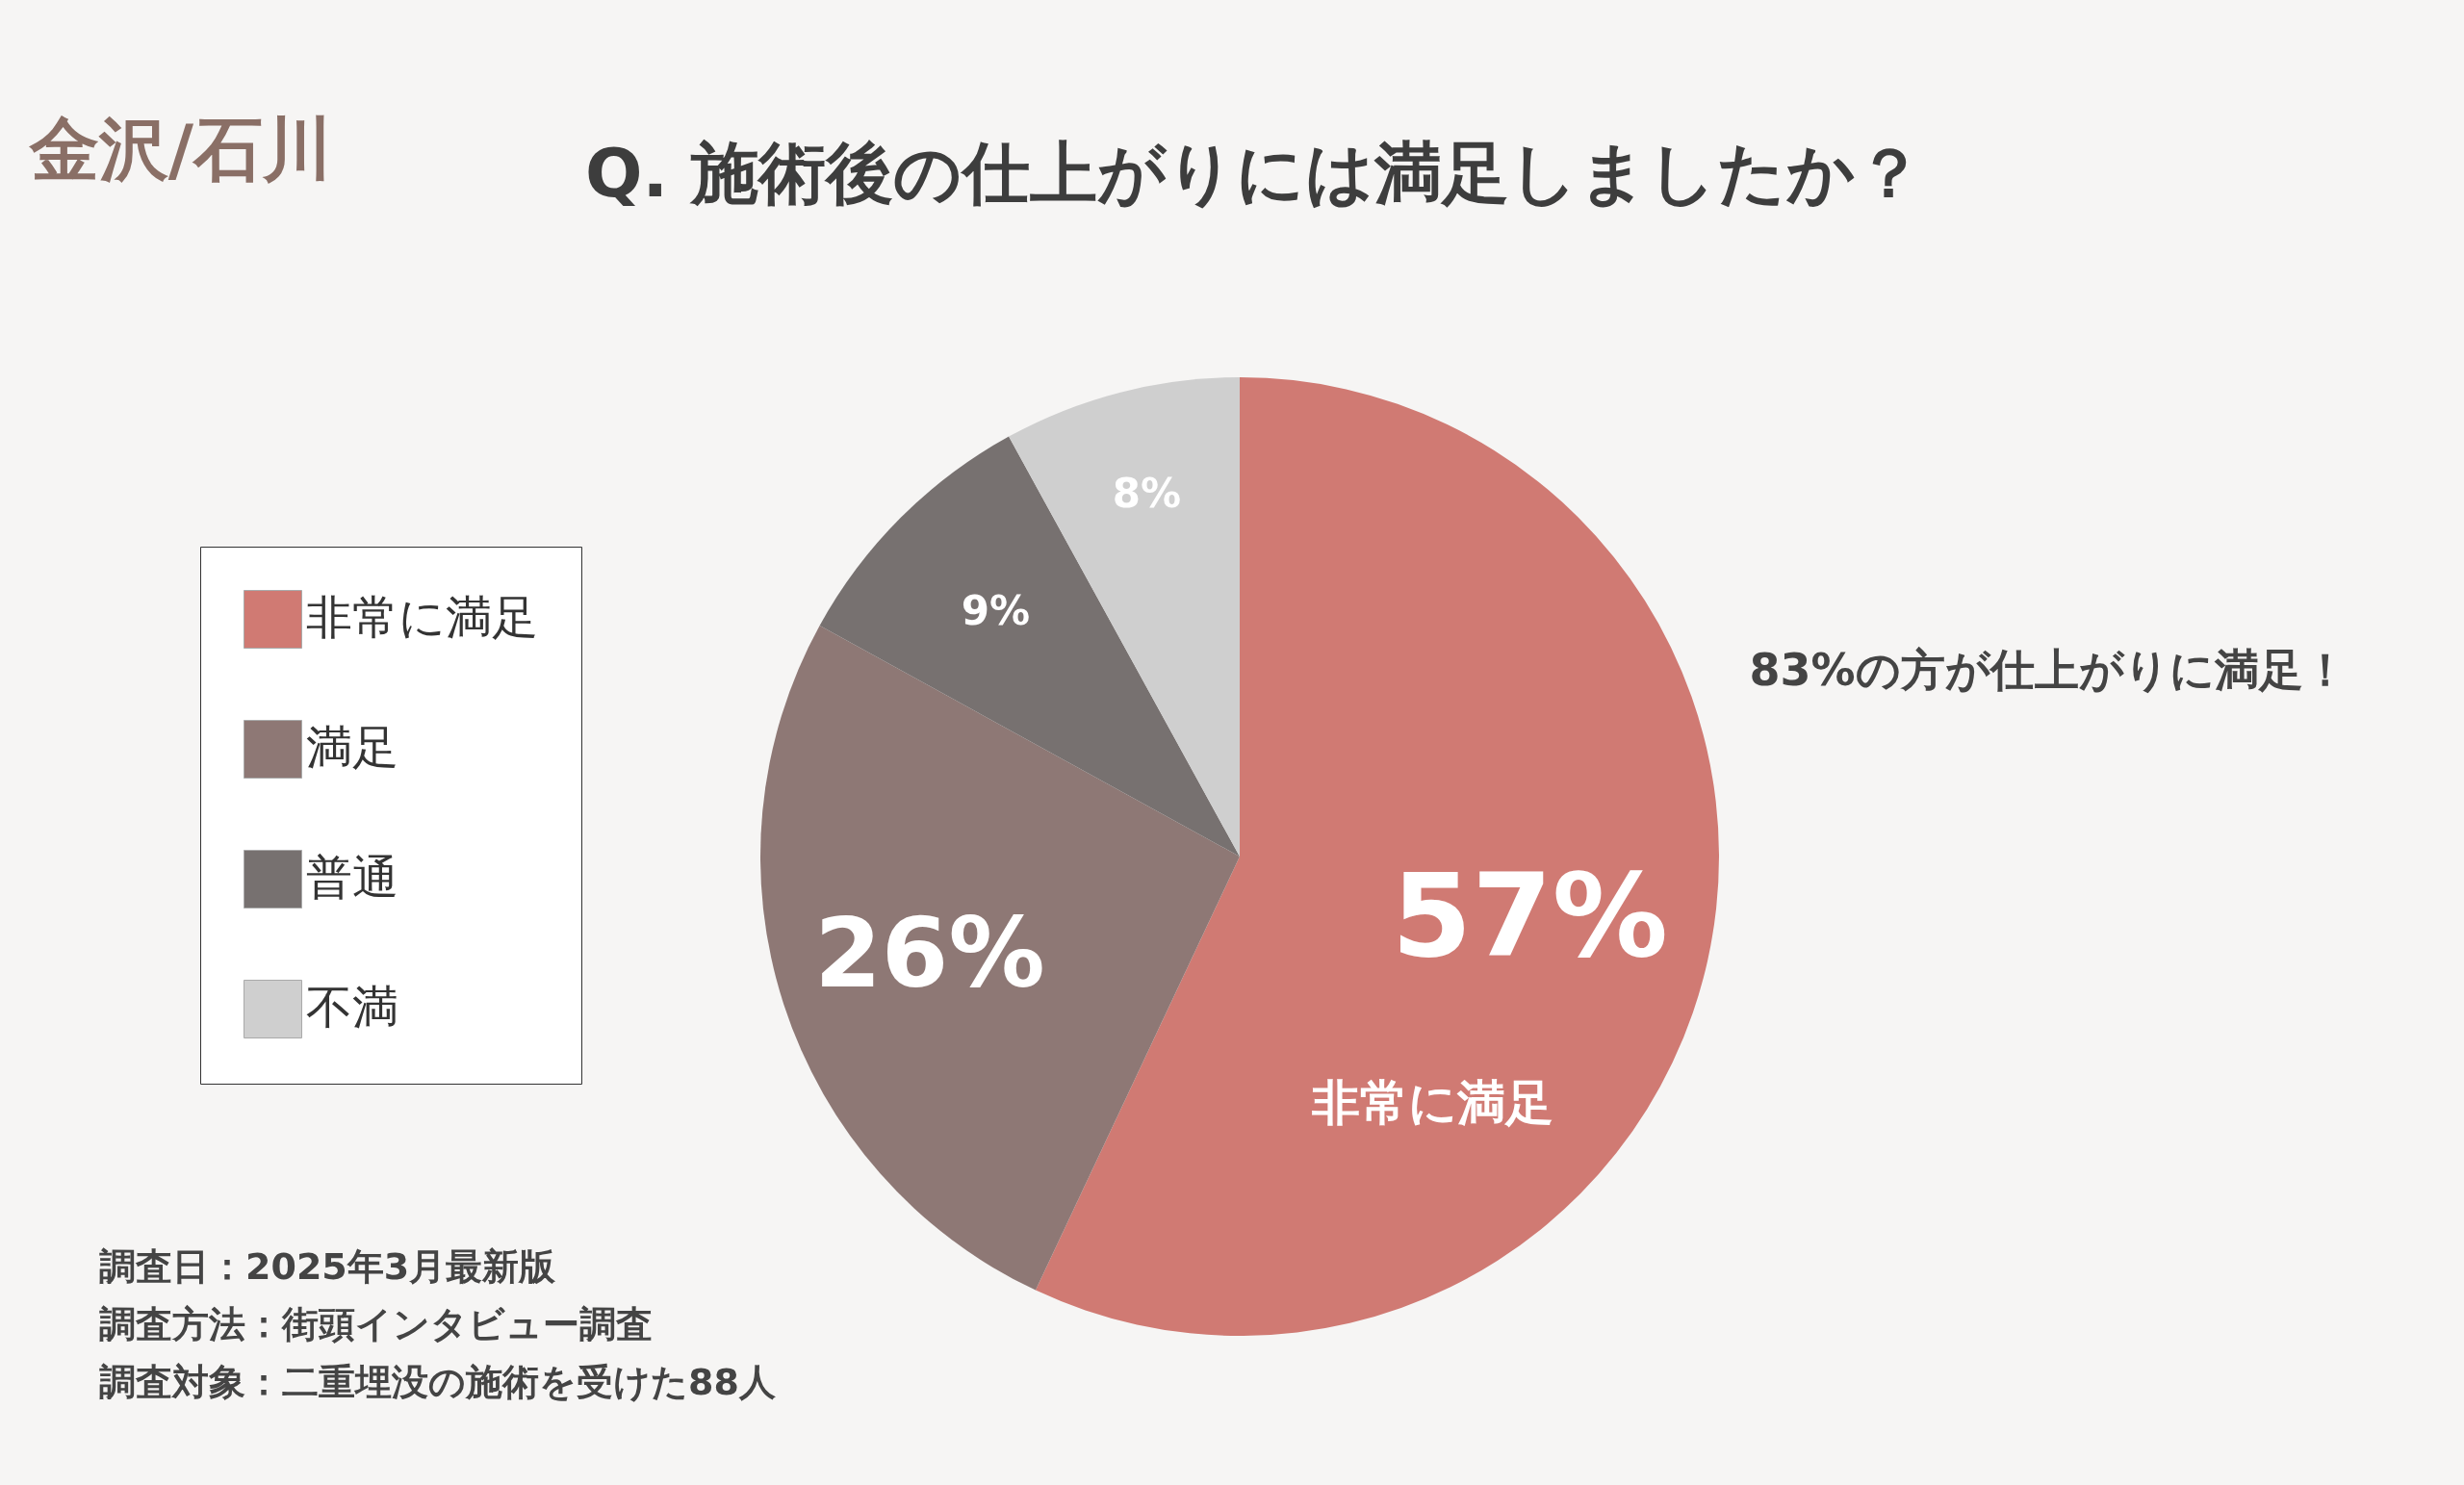 This screenshot has height=1485, width=2464. I want to click on data-label: 9%, so click(996, 611).